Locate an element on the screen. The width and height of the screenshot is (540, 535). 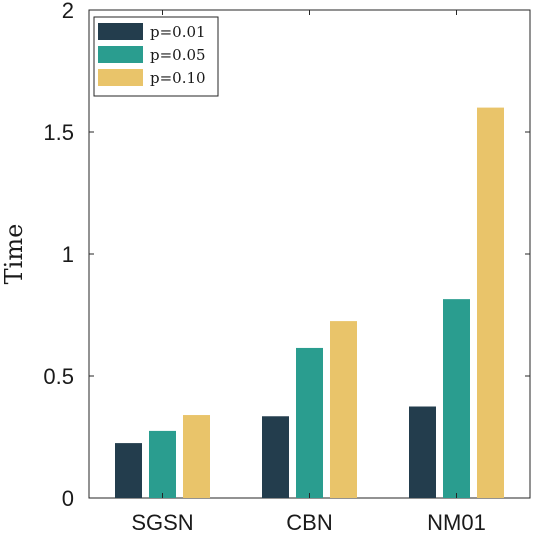
y-tick-label: 0 is located at coordinates (68, 498).